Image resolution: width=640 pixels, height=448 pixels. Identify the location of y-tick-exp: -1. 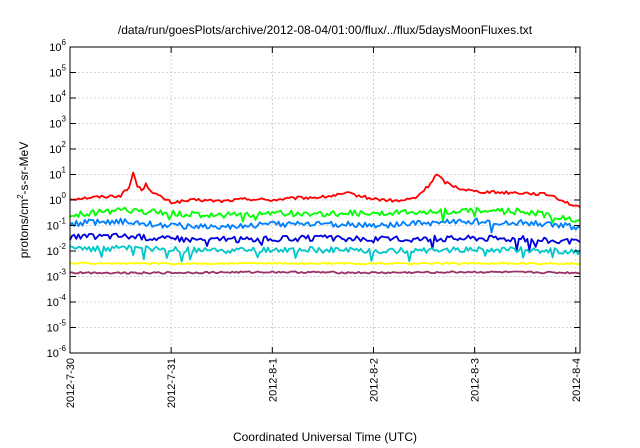
(63, 221).